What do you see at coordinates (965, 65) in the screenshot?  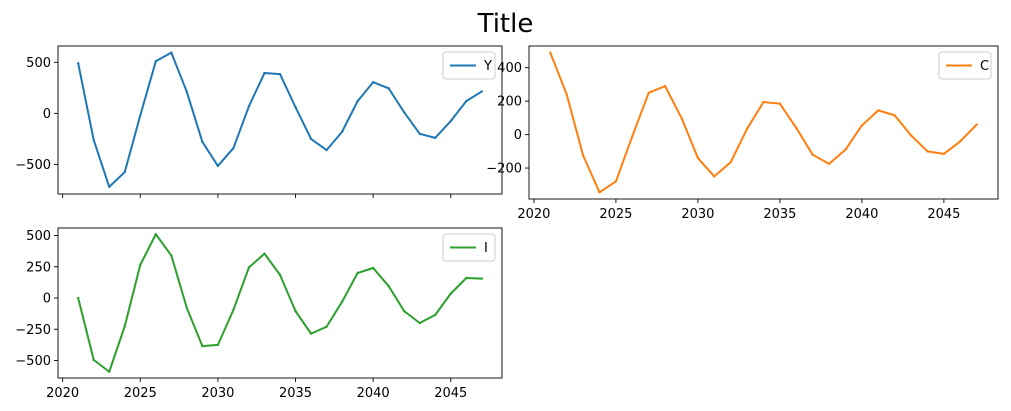 I see `legend: C` at bounding box center [965, 65].